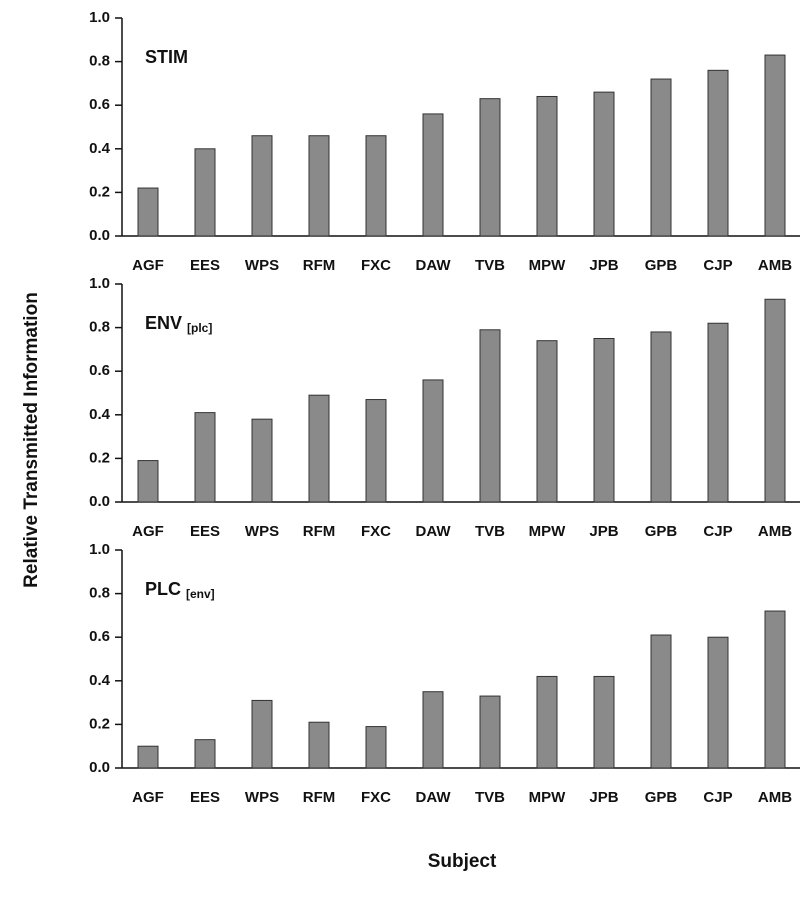 Image resolution: width=804 pixels, height=905 pixels. I want to click on panel-title: PLC [env], so click(180, 590).